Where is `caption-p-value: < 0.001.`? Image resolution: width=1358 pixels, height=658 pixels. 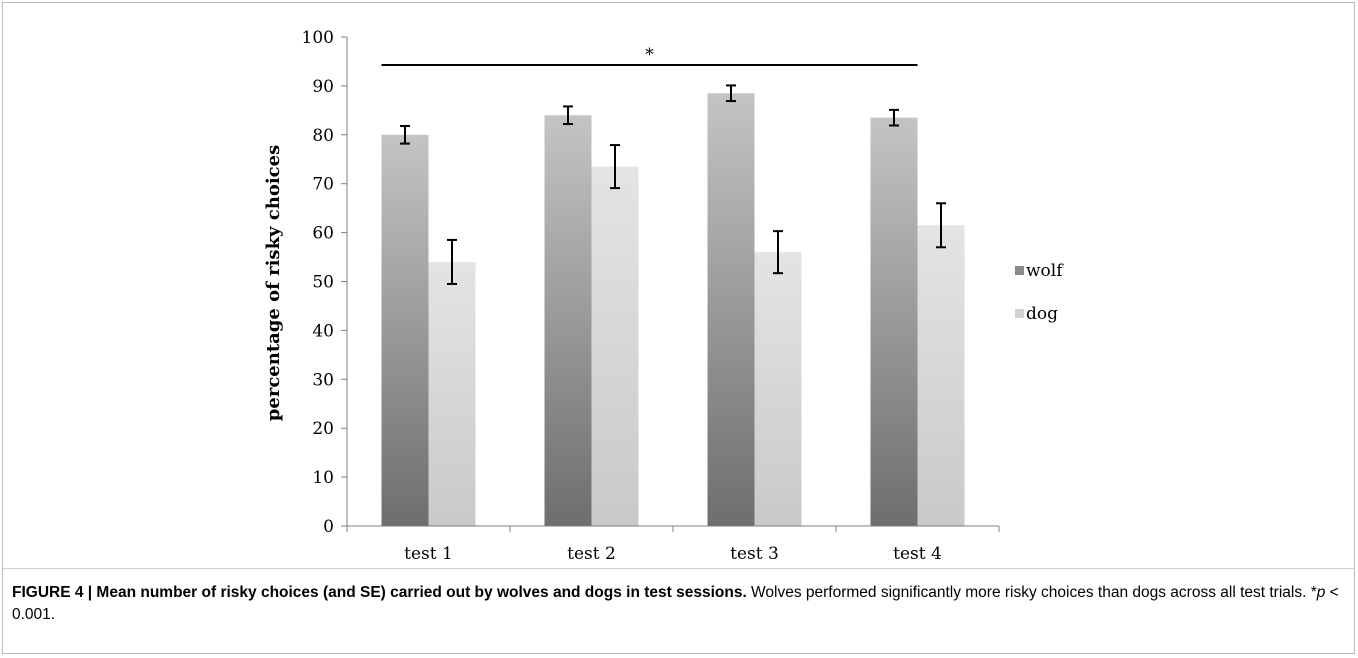 caption-p-value: < 0.001. is located at coordinates (675, 603).